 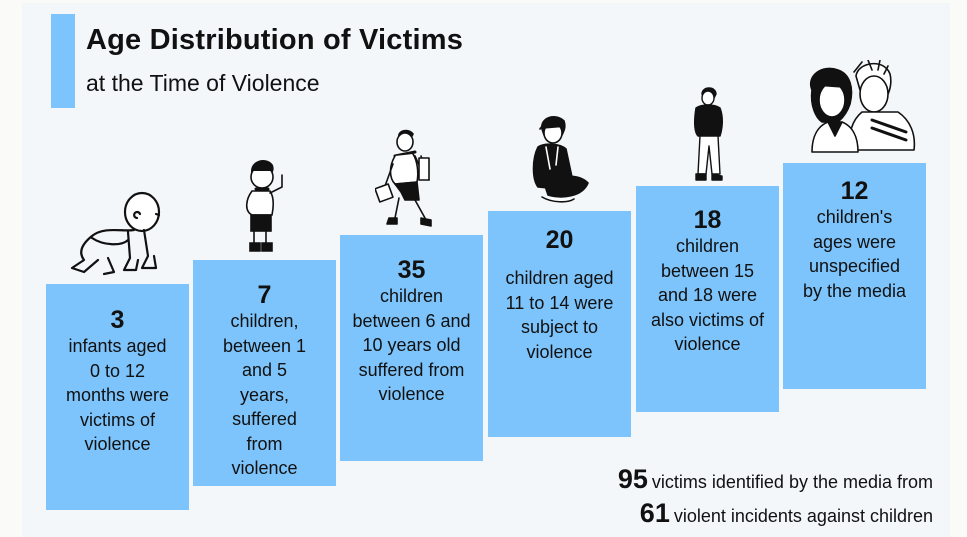 I want to click on group-count: 18, so click(x=707, y=220).